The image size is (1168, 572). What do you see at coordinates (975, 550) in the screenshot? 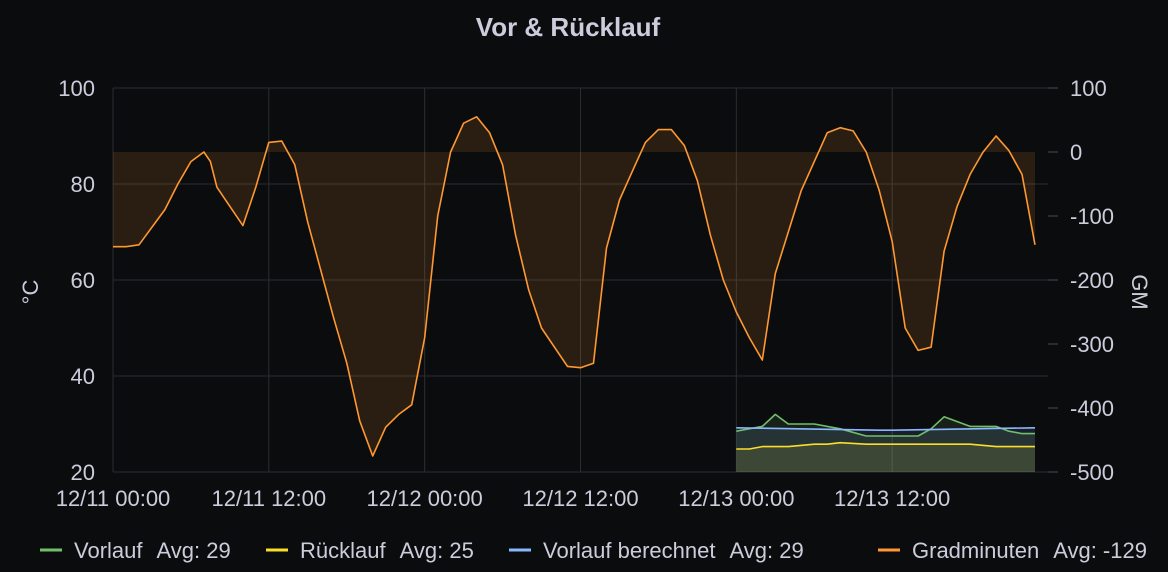
I see `legend-label: Gradminuten` at bounding box center [975, 550].